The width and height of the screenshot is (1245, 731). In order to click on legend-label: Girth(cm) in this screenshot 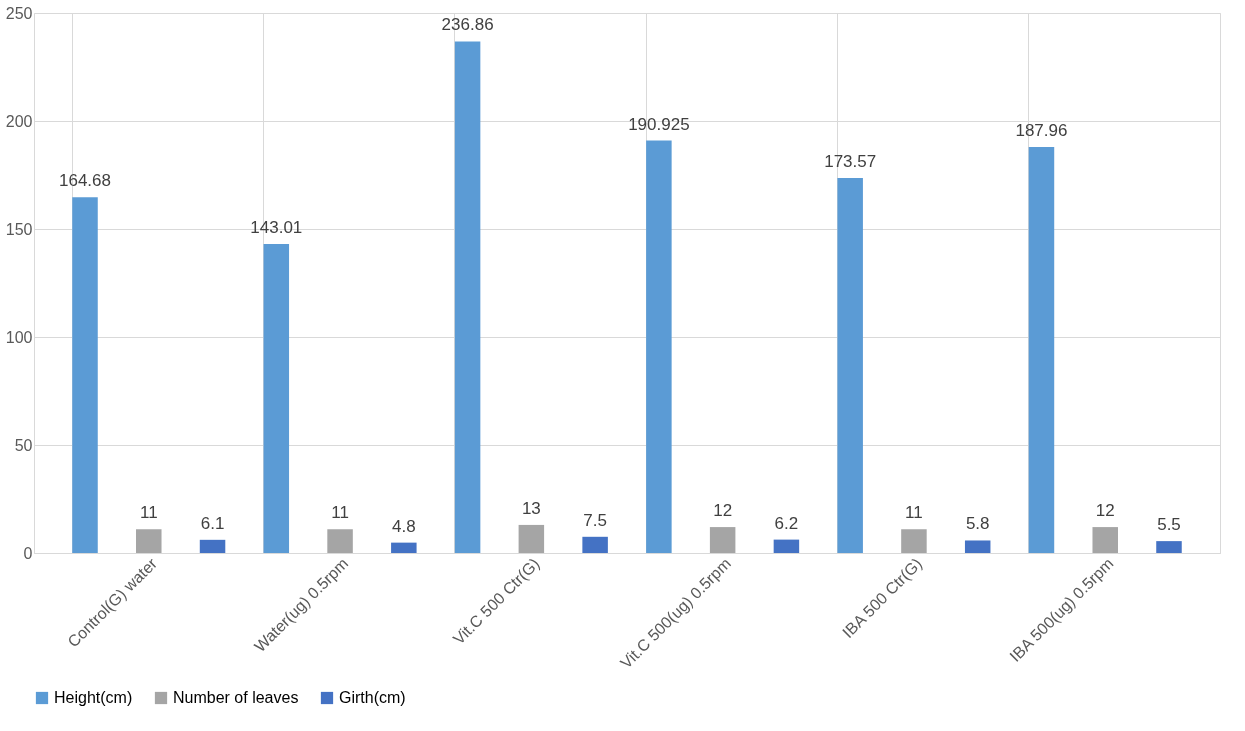, I will do `click(372, 697)`.